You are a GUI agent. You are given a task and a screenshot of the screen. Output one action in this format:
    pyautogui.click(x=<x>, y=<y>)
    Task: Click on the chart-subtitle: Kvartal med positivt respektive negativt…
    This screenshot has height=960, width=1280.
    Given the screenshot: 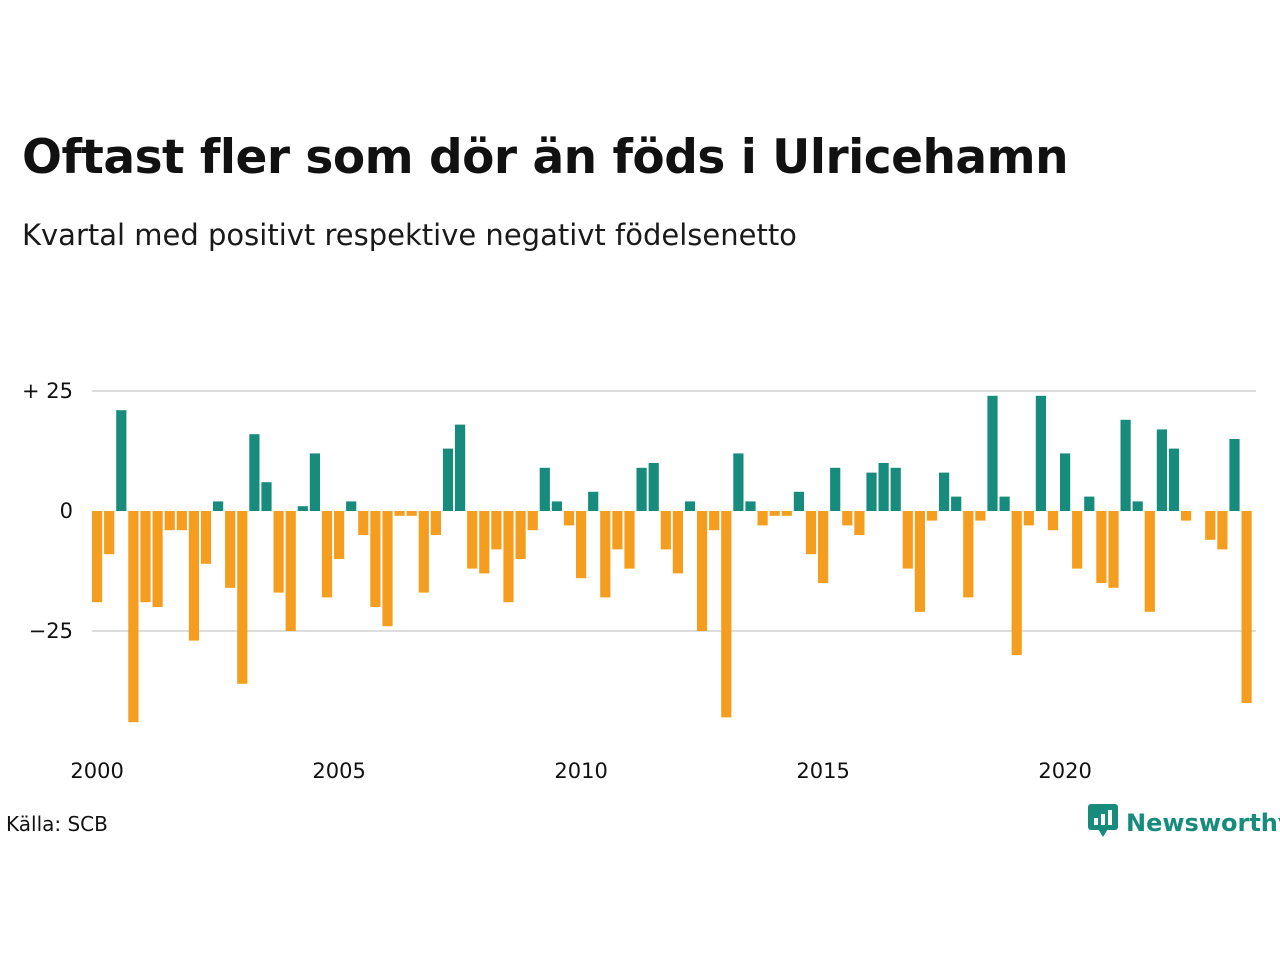 What is the action you would take?
    pyautogui.click(x=409, y=235)
    